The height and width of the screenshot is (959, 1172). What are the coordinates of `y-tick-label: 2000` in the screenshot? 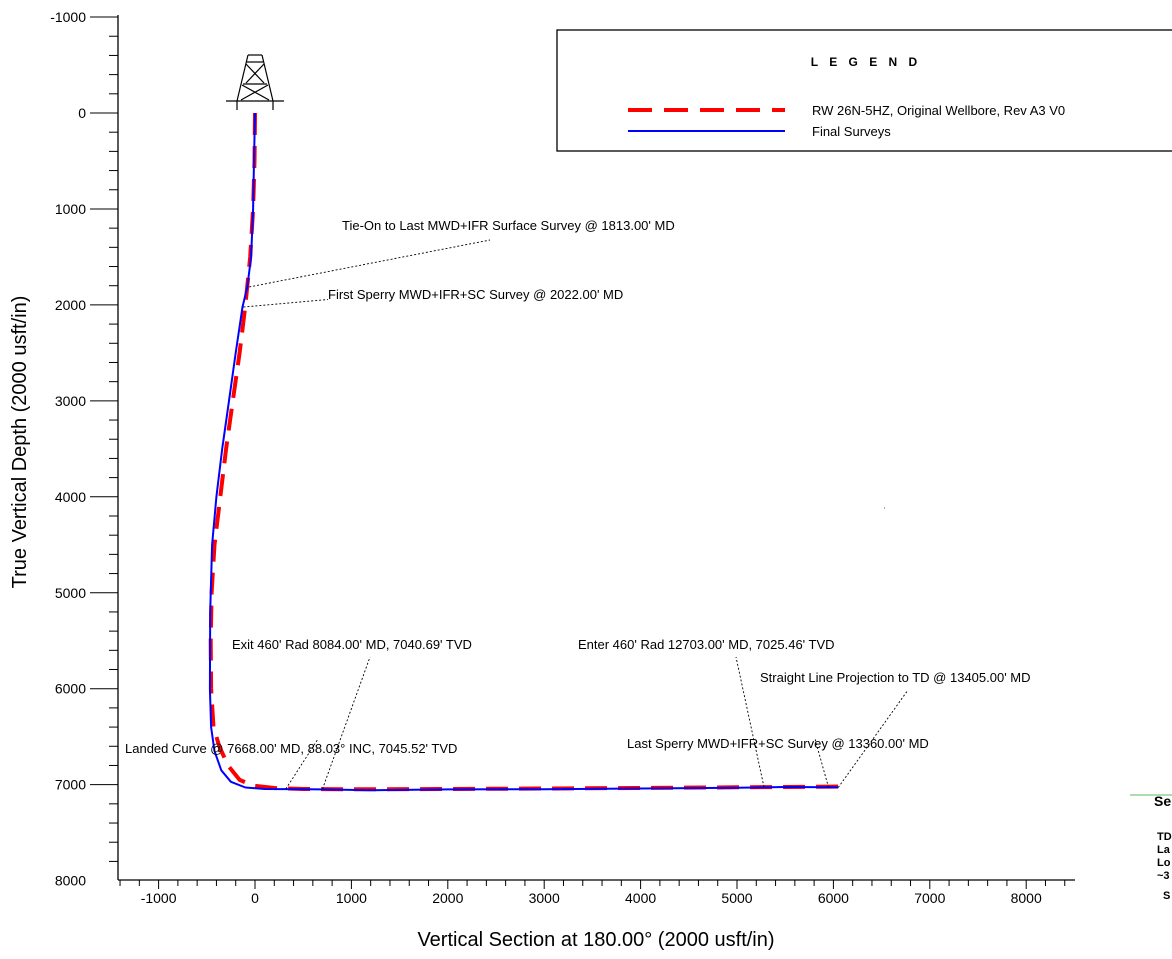 It's located at (70, 305).